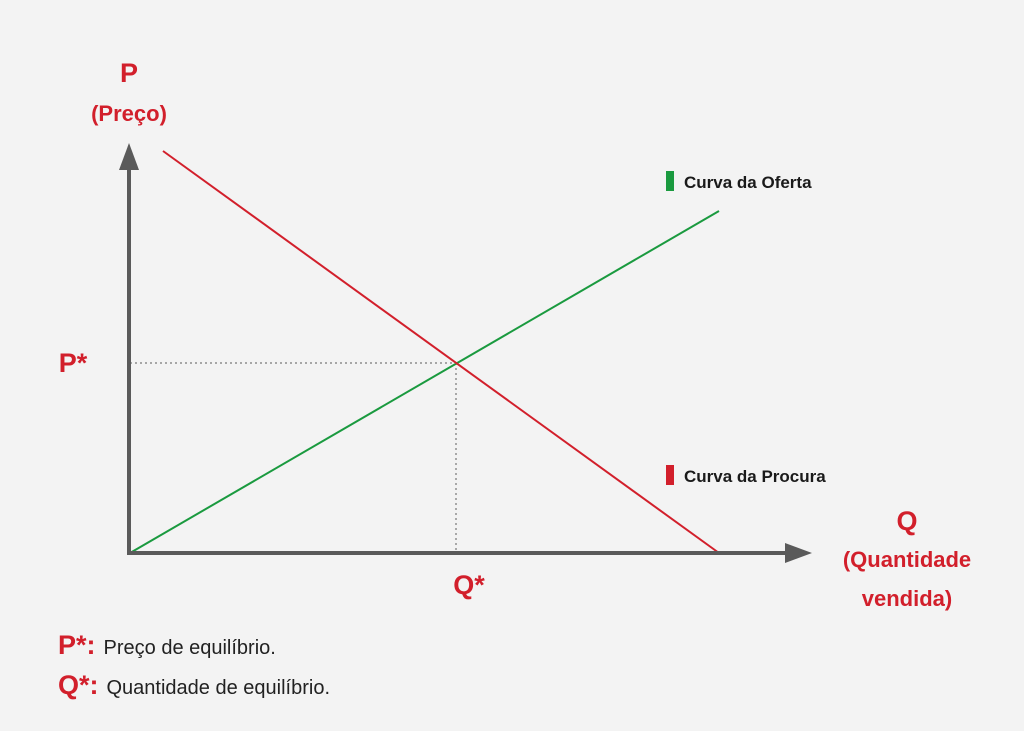  I want to click on x-axis-label: Q, so click(906, 521).